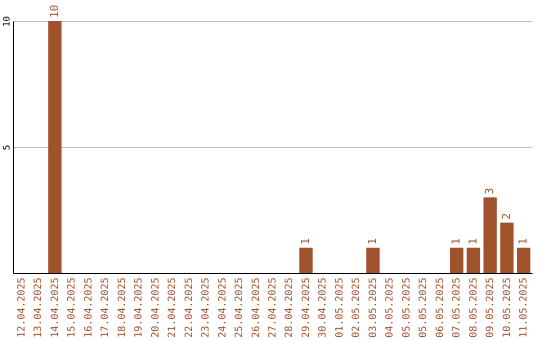  What do you see at coordinates (206, 308) in the screenshot?
I see `x-tick-label: 23.04.2025` at bounding box center [206, 308].